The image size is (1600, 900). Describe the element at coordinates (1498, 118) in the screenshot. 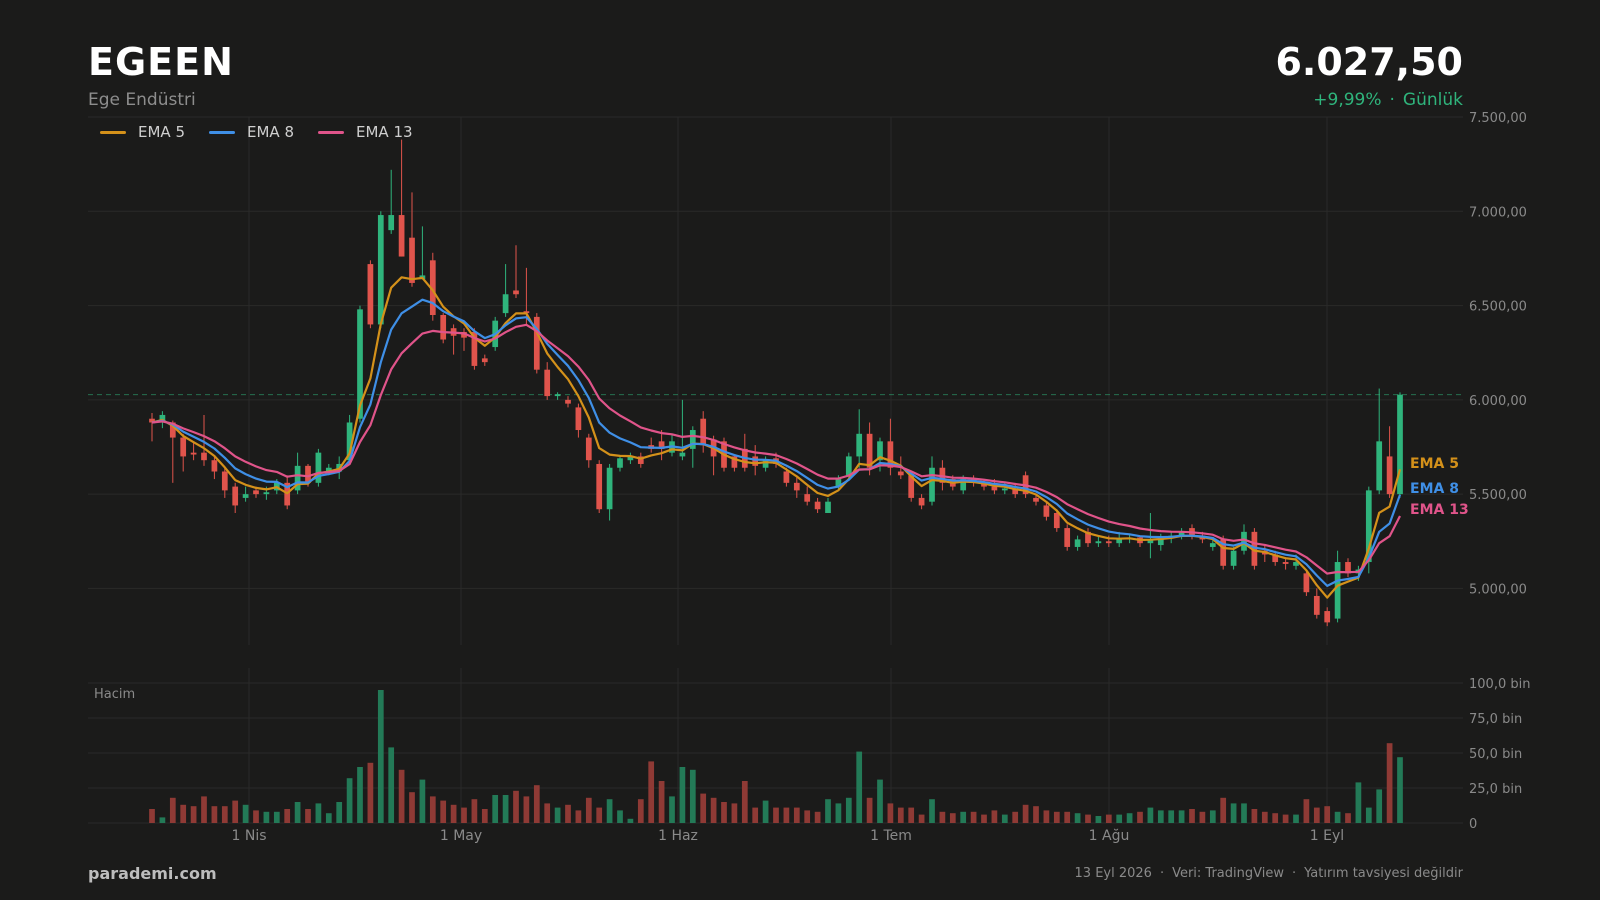

I see `price-tick-label: 7.500,00` at that location.